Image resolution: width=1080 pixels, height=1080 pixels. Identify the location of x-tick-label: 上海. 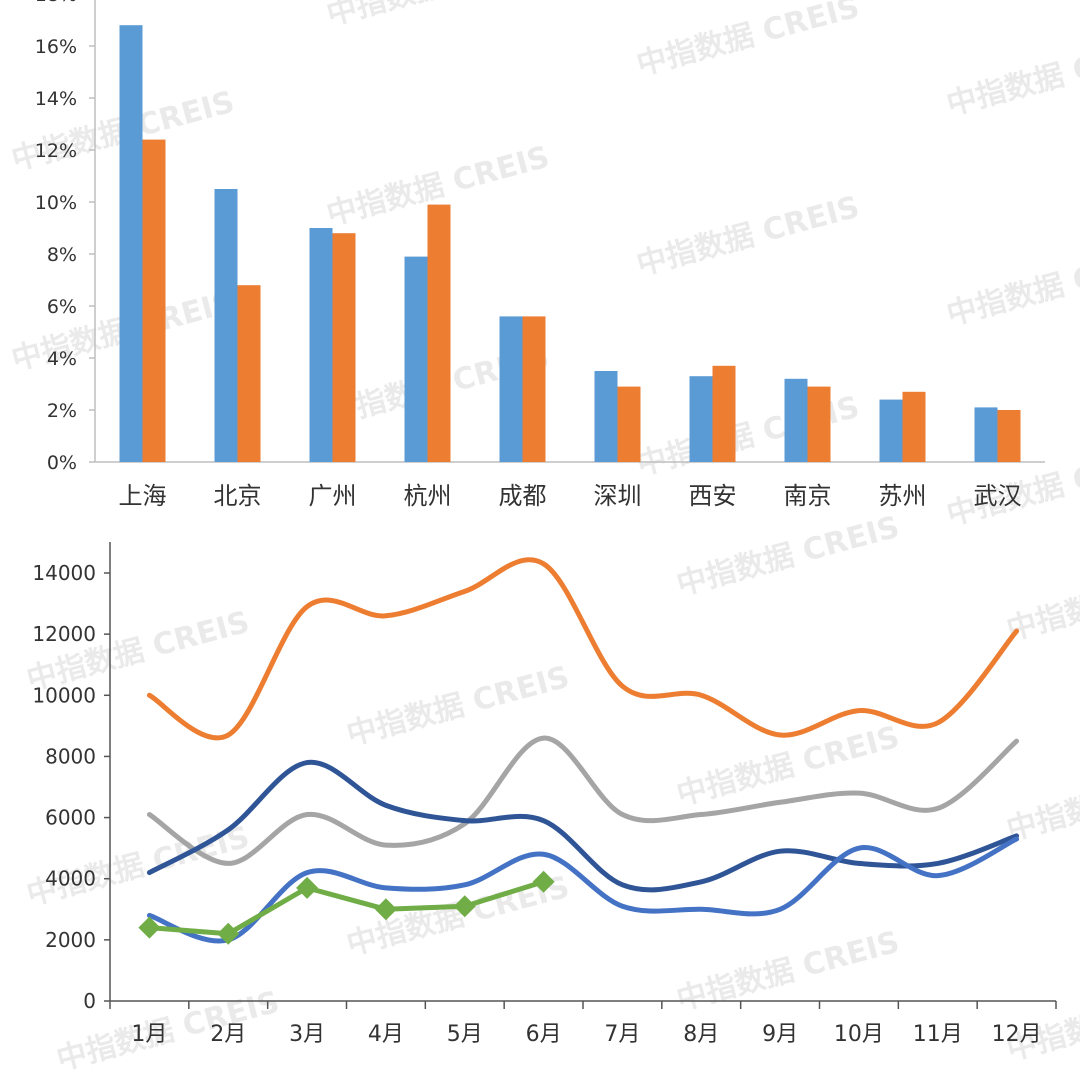
(143, 496).